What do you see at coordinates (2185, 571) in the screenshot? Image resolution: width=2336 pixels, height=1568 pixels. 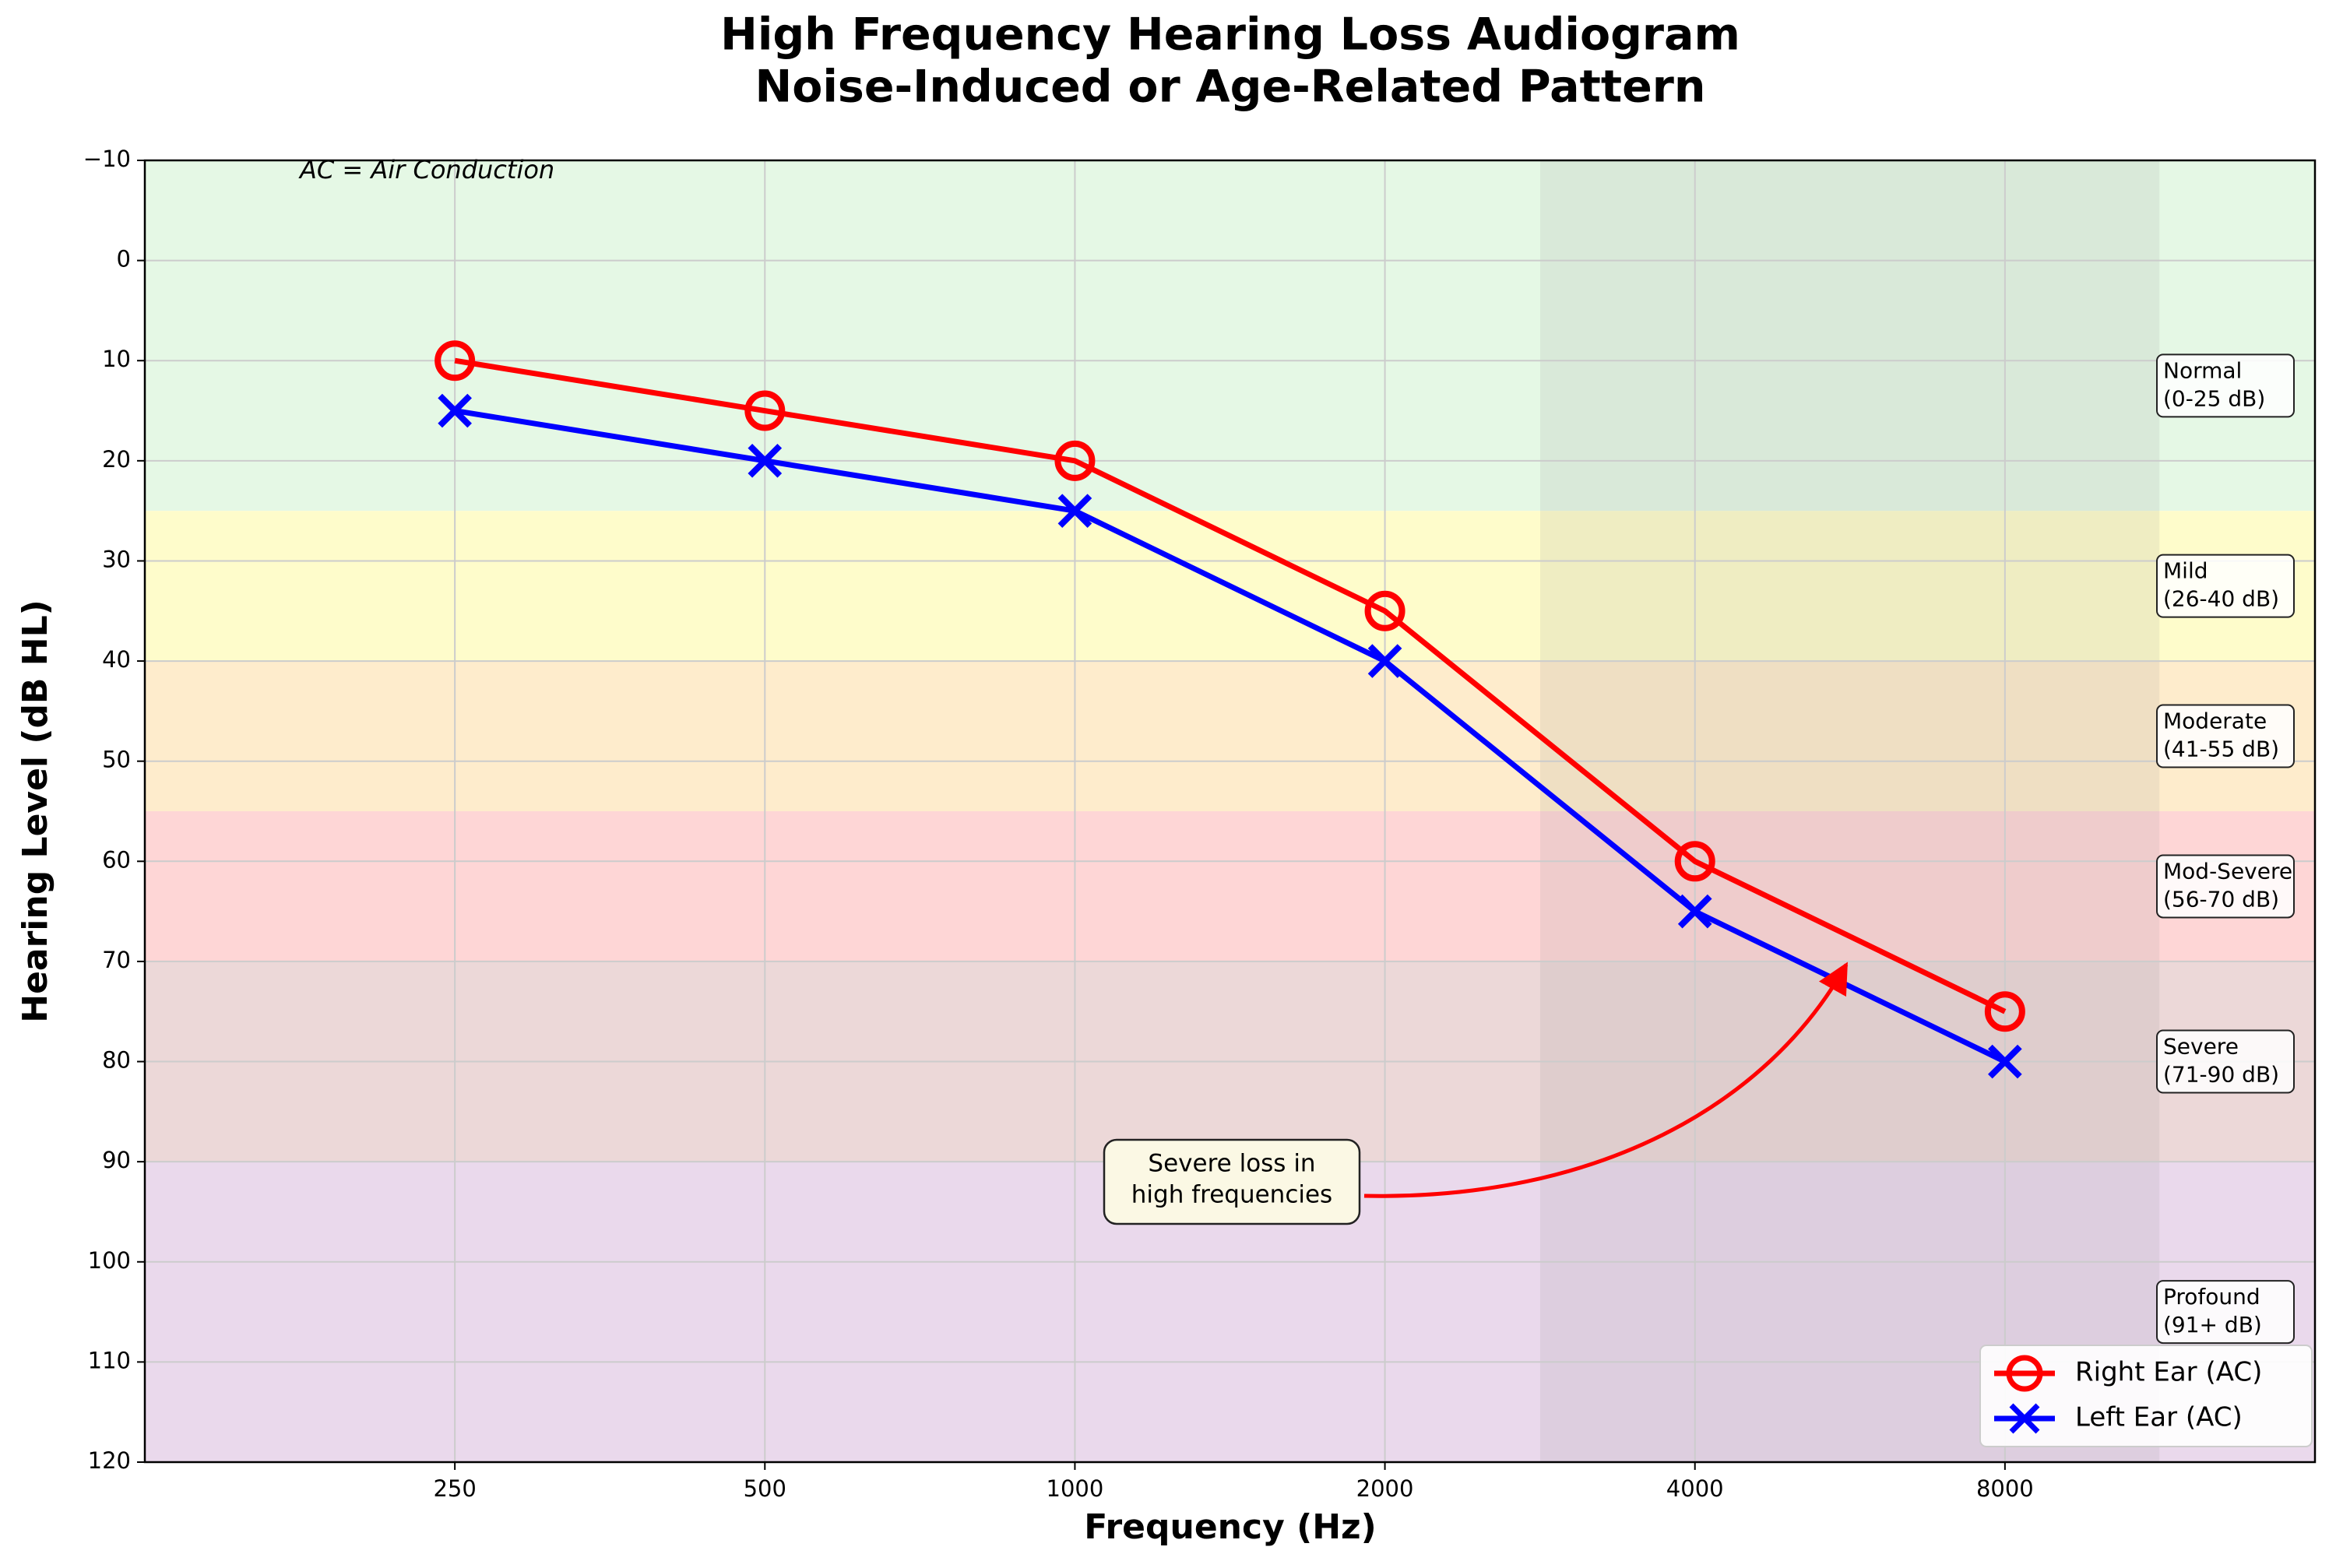 I see `band-label: Mild` at bounding box center [2185, 571].